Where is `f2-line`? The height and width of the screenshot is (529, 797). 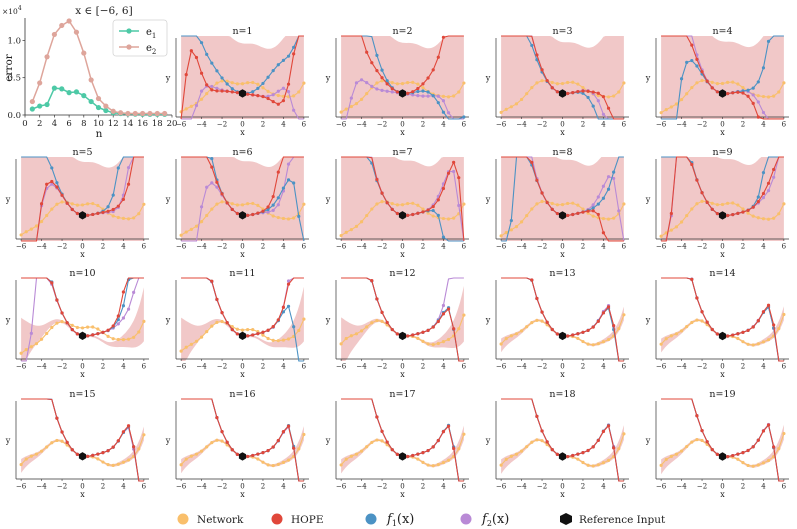 f2-line is located at coordinates (562, 440).